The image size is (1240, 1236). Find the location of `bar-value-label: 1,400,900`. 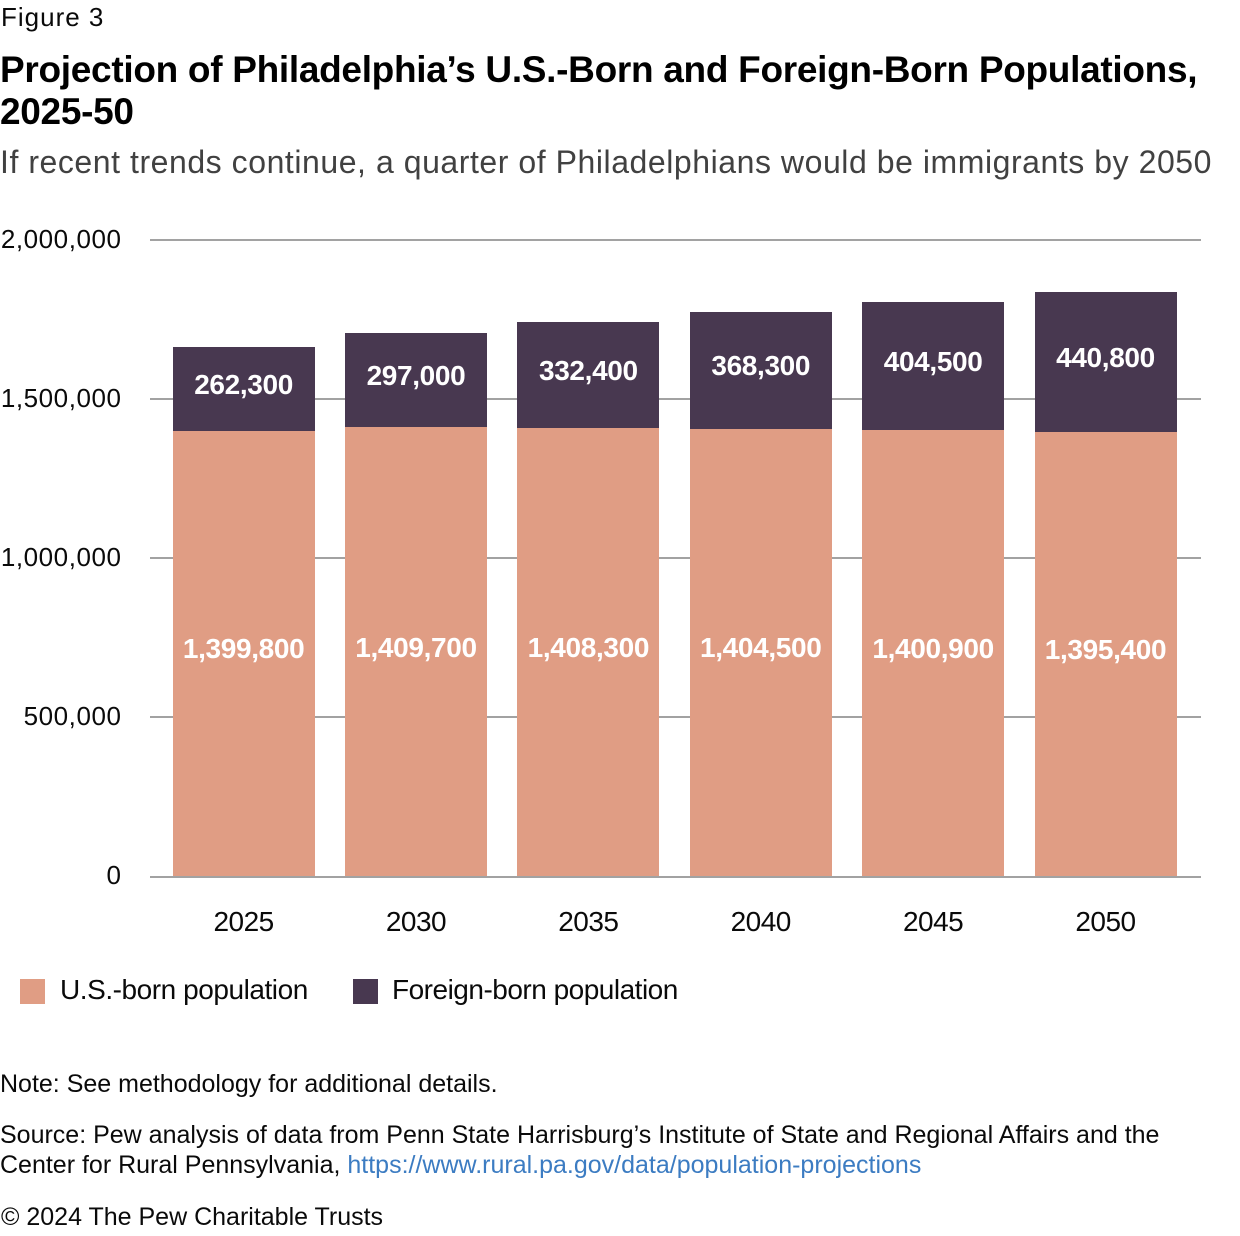

bar-value-label: 1,400,900 is located at coordinates (933, 648).